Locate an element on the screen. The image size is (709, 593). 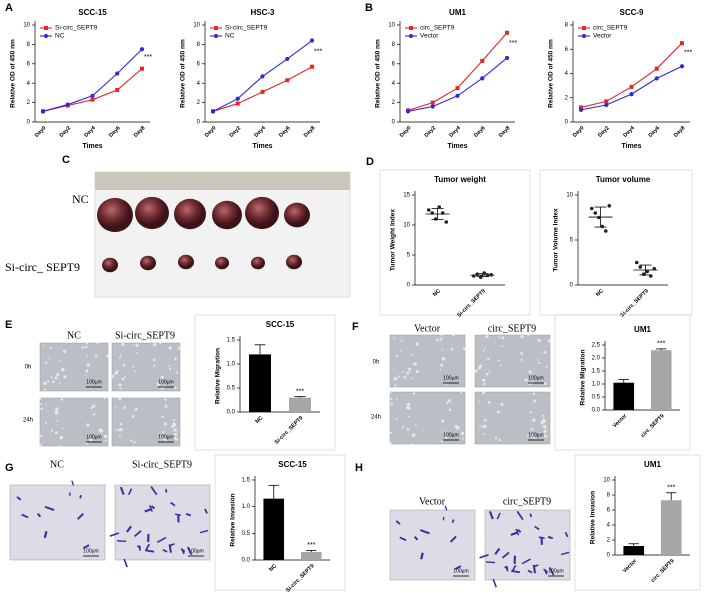
annotation: *** is located at coordinates (148, 57).